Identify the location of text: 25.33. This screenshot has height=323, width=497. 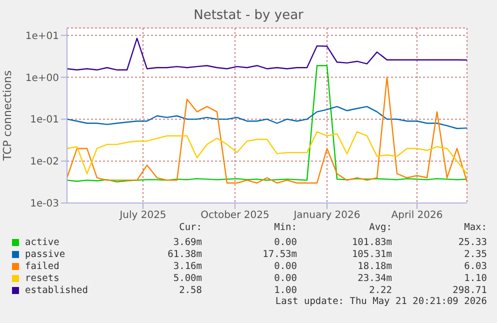
(472, 242).